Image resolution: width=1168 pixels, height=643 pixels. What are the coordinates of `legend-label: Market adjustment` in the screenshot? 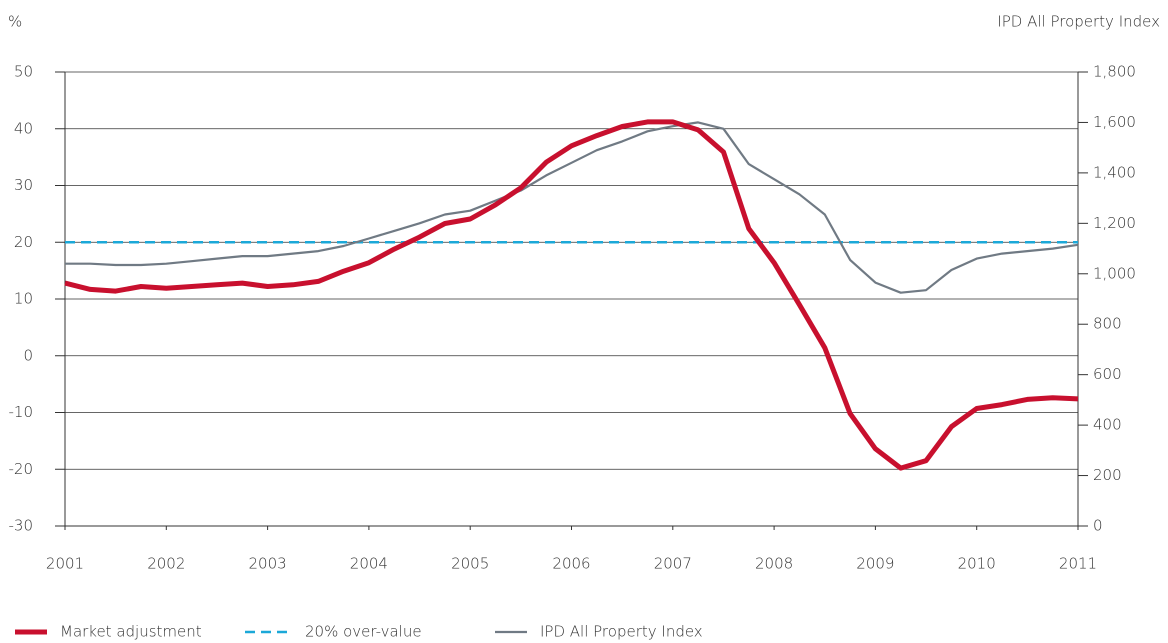 It's located at (131, 632).